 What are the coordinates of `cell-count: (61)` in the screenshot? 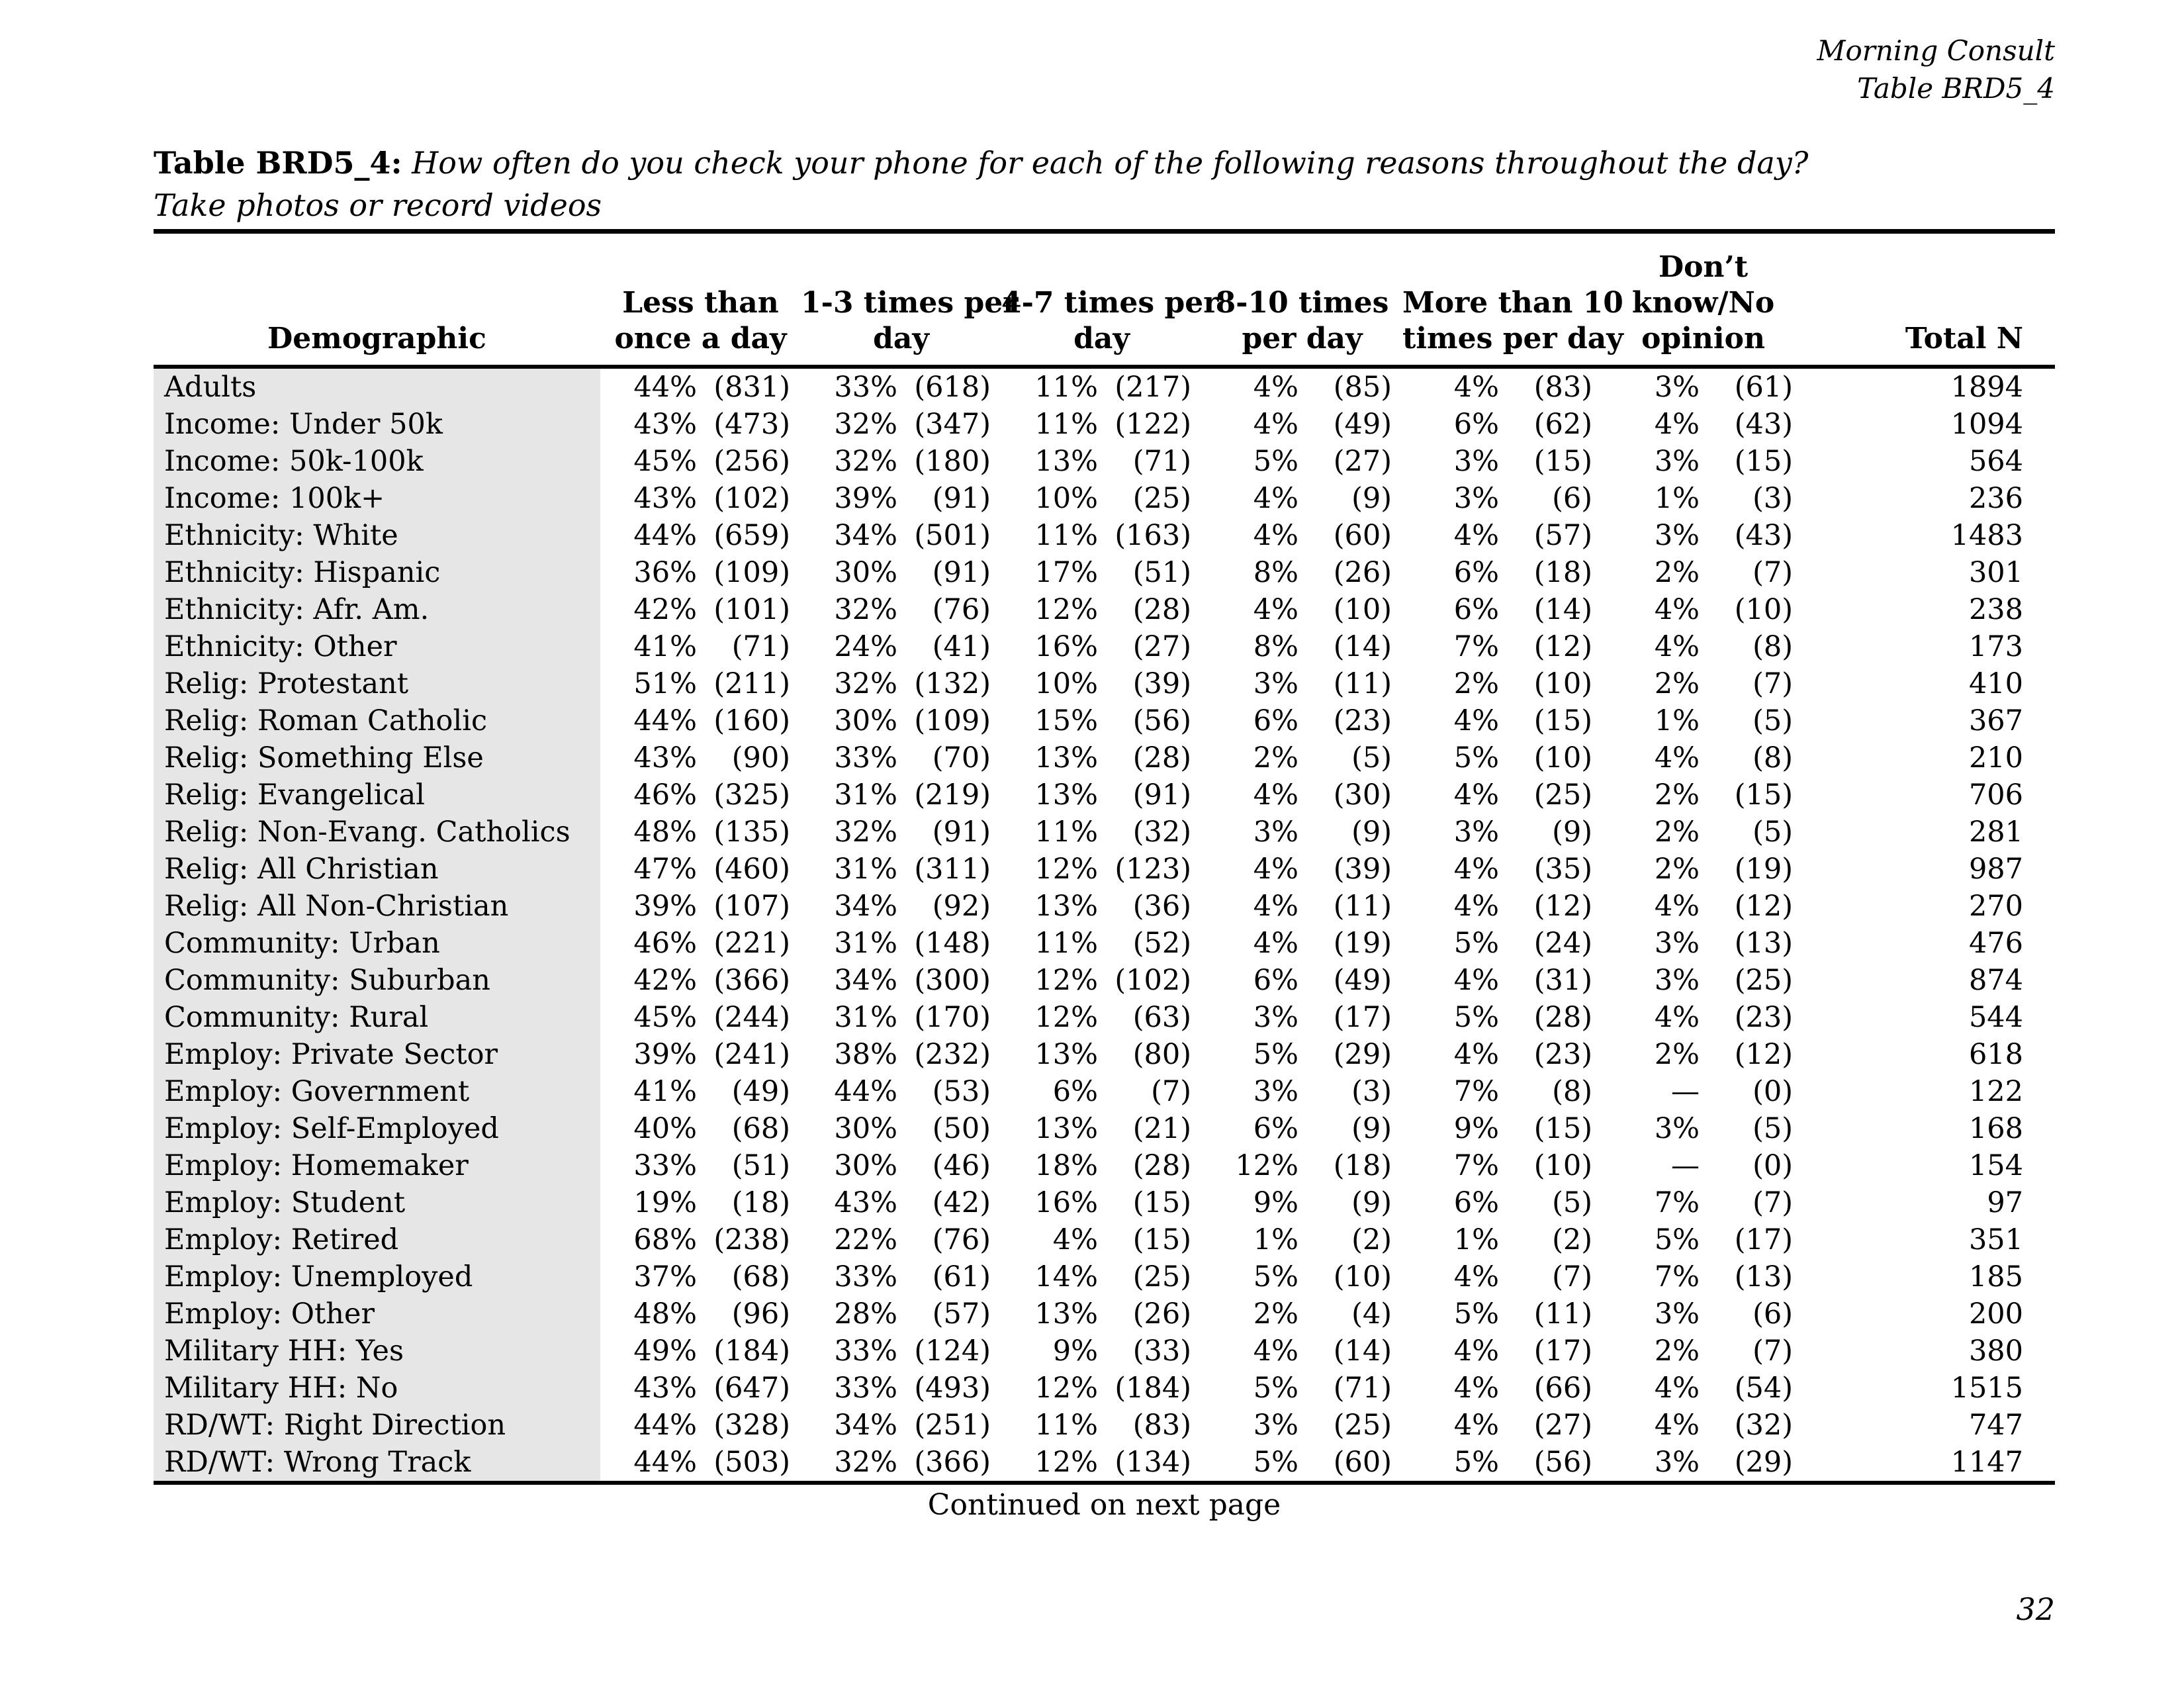 It's located at (1764, 387).